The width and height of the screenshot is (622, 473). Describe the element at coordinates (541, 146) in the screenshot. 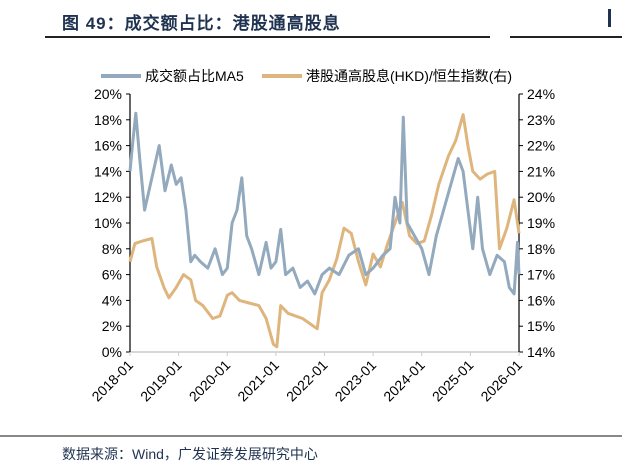

I see `right-tick-label: 22%` at that location.